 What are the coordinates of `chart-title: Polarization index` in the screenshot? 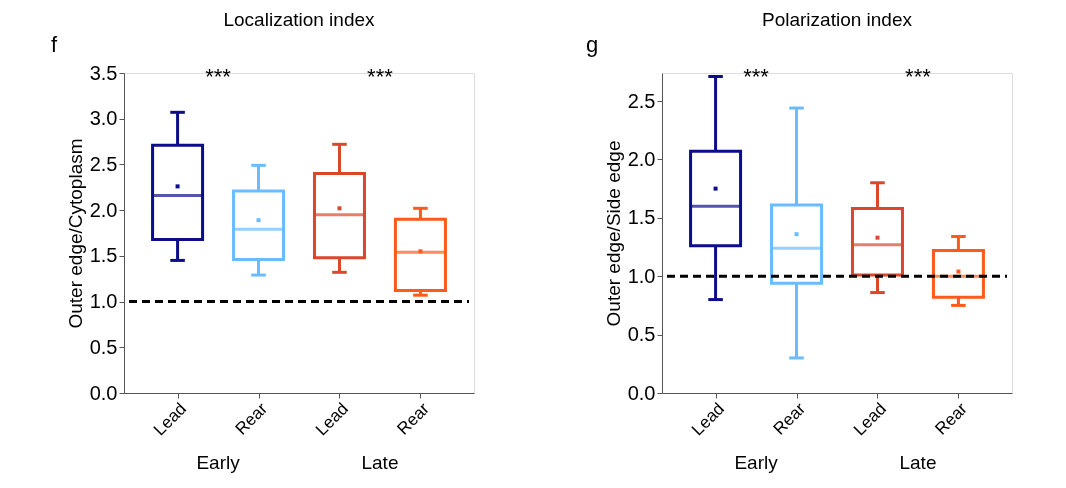 It's located at (837, 19).